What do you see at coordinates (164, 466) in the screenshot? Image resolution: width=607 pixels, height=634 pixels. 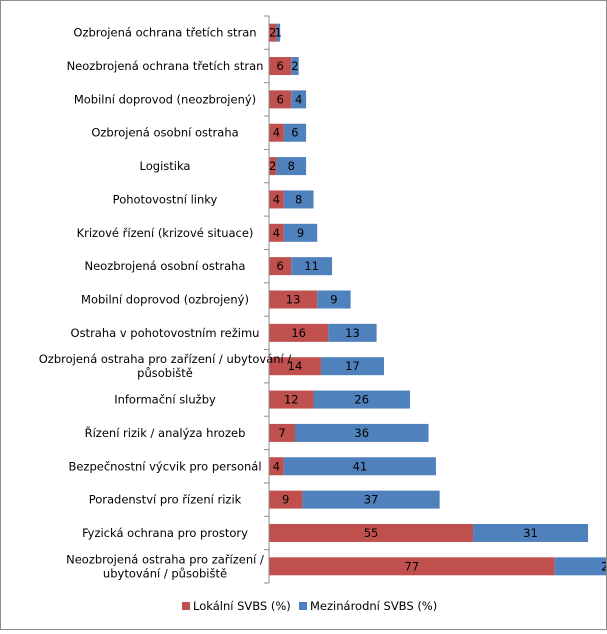 I see `category-label: Bezpečnostní výcvik pro personál` at bounding box center [164, 466].